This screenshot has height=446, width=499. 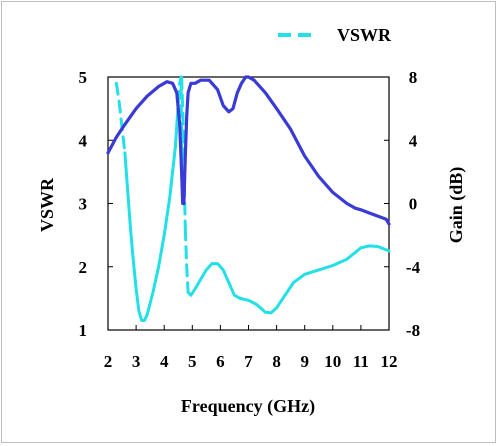 What do you see at coordinates (83, 204) in the screenshot?
I see `y-left-tick-label-3: 3` at bounding box center [83, 204].